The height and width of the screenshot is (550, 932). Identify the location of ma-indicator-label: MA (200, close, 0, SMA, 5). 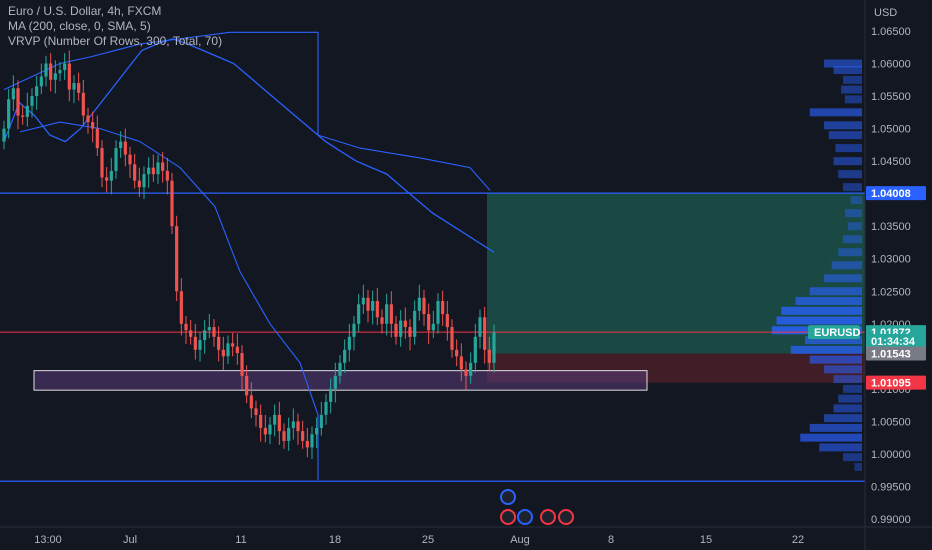
(79, 26).